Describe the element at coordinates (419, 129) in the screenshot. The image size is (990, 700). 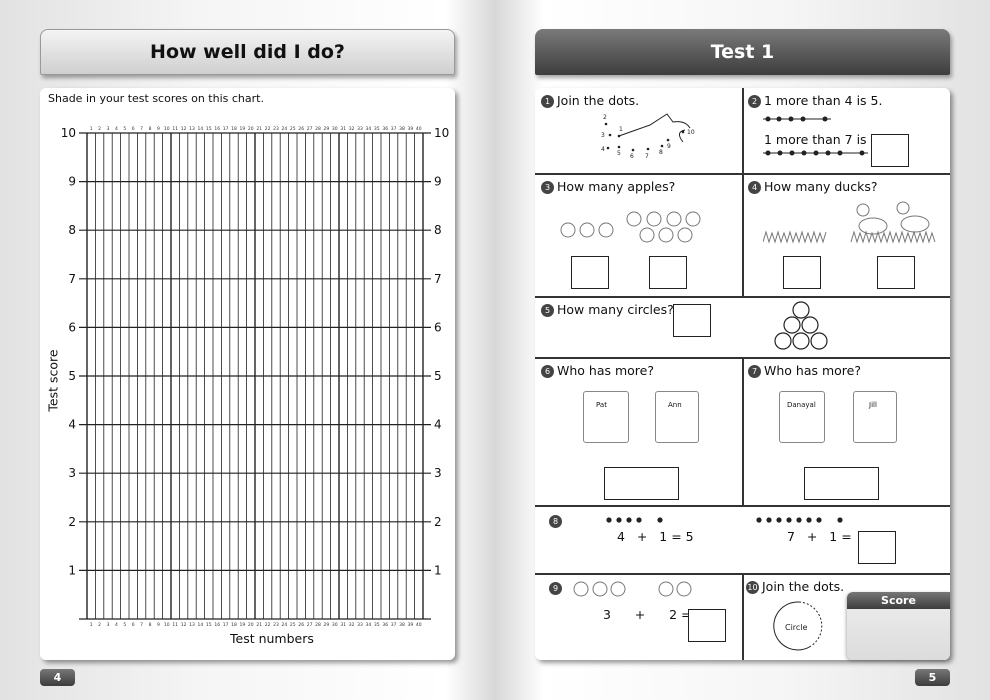
I see `x-tick-label: 40` at that location.